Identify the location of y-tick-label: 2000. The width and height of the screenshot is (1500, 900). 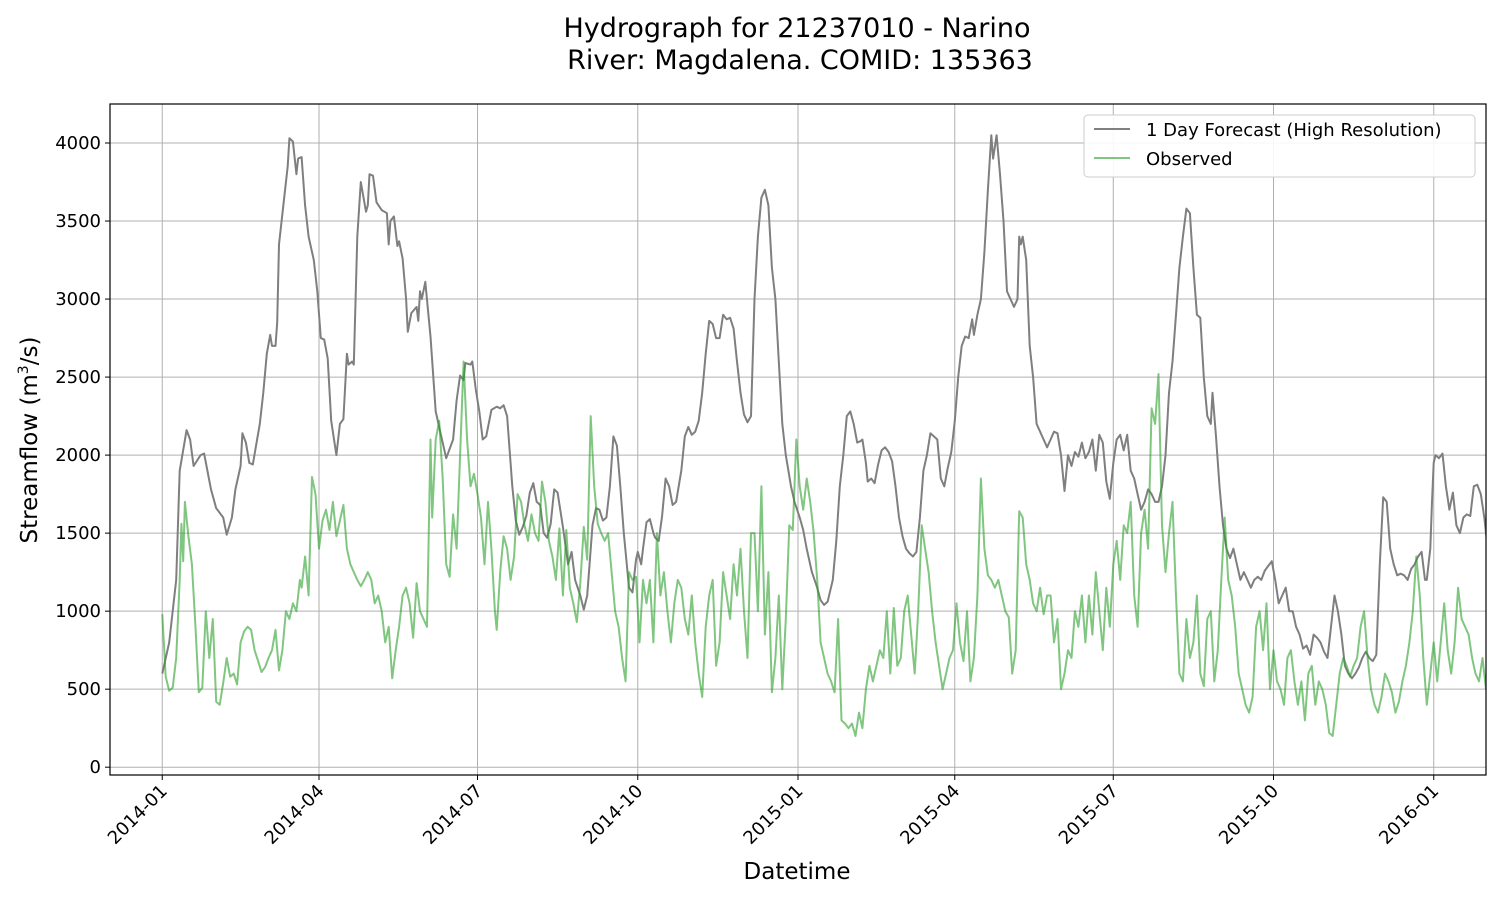
(78, 455).